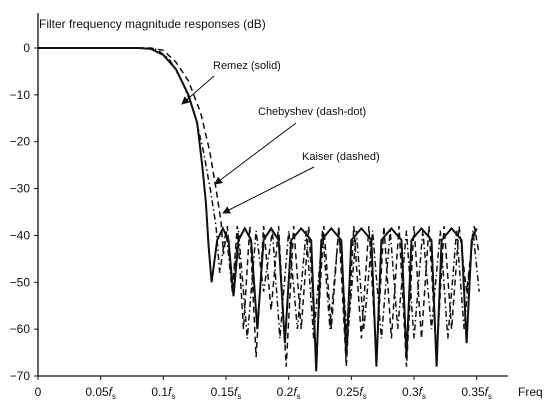 The height and width of the screenshot is (411, 547). I want to click on y-tick-label: −10, so click(20, 95).